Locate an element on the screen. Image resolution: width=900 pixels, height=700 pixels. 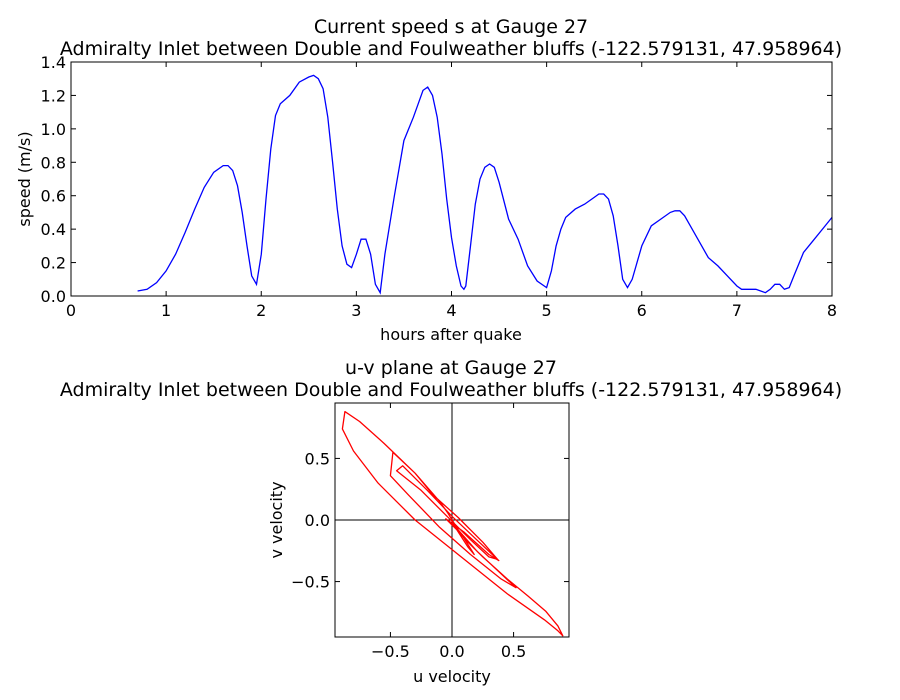
speed-ytick-label: 0.4 is located at coordinates (53, 229).